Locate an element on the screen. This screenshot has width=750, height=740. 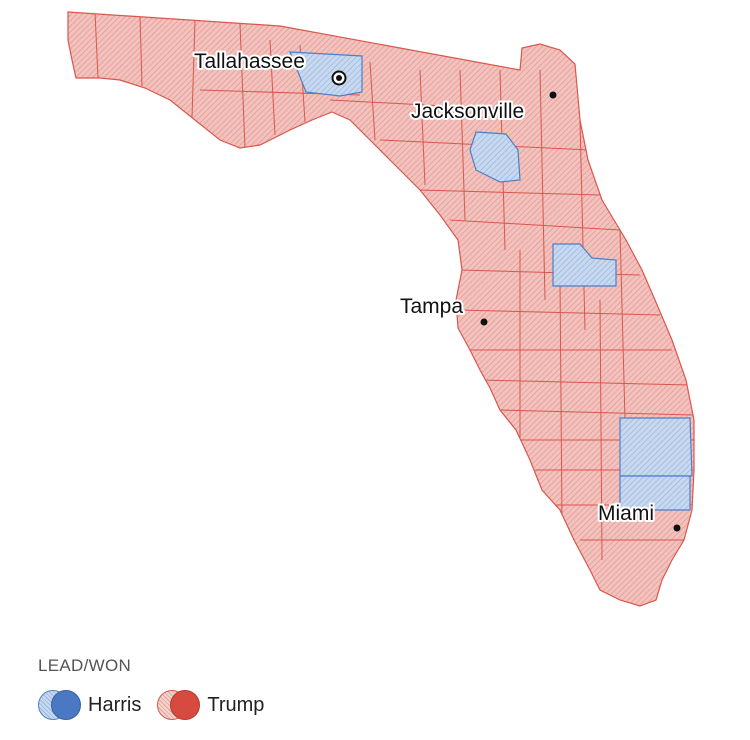
legend-item-harris: Harris is located at coordinates (89, 705).